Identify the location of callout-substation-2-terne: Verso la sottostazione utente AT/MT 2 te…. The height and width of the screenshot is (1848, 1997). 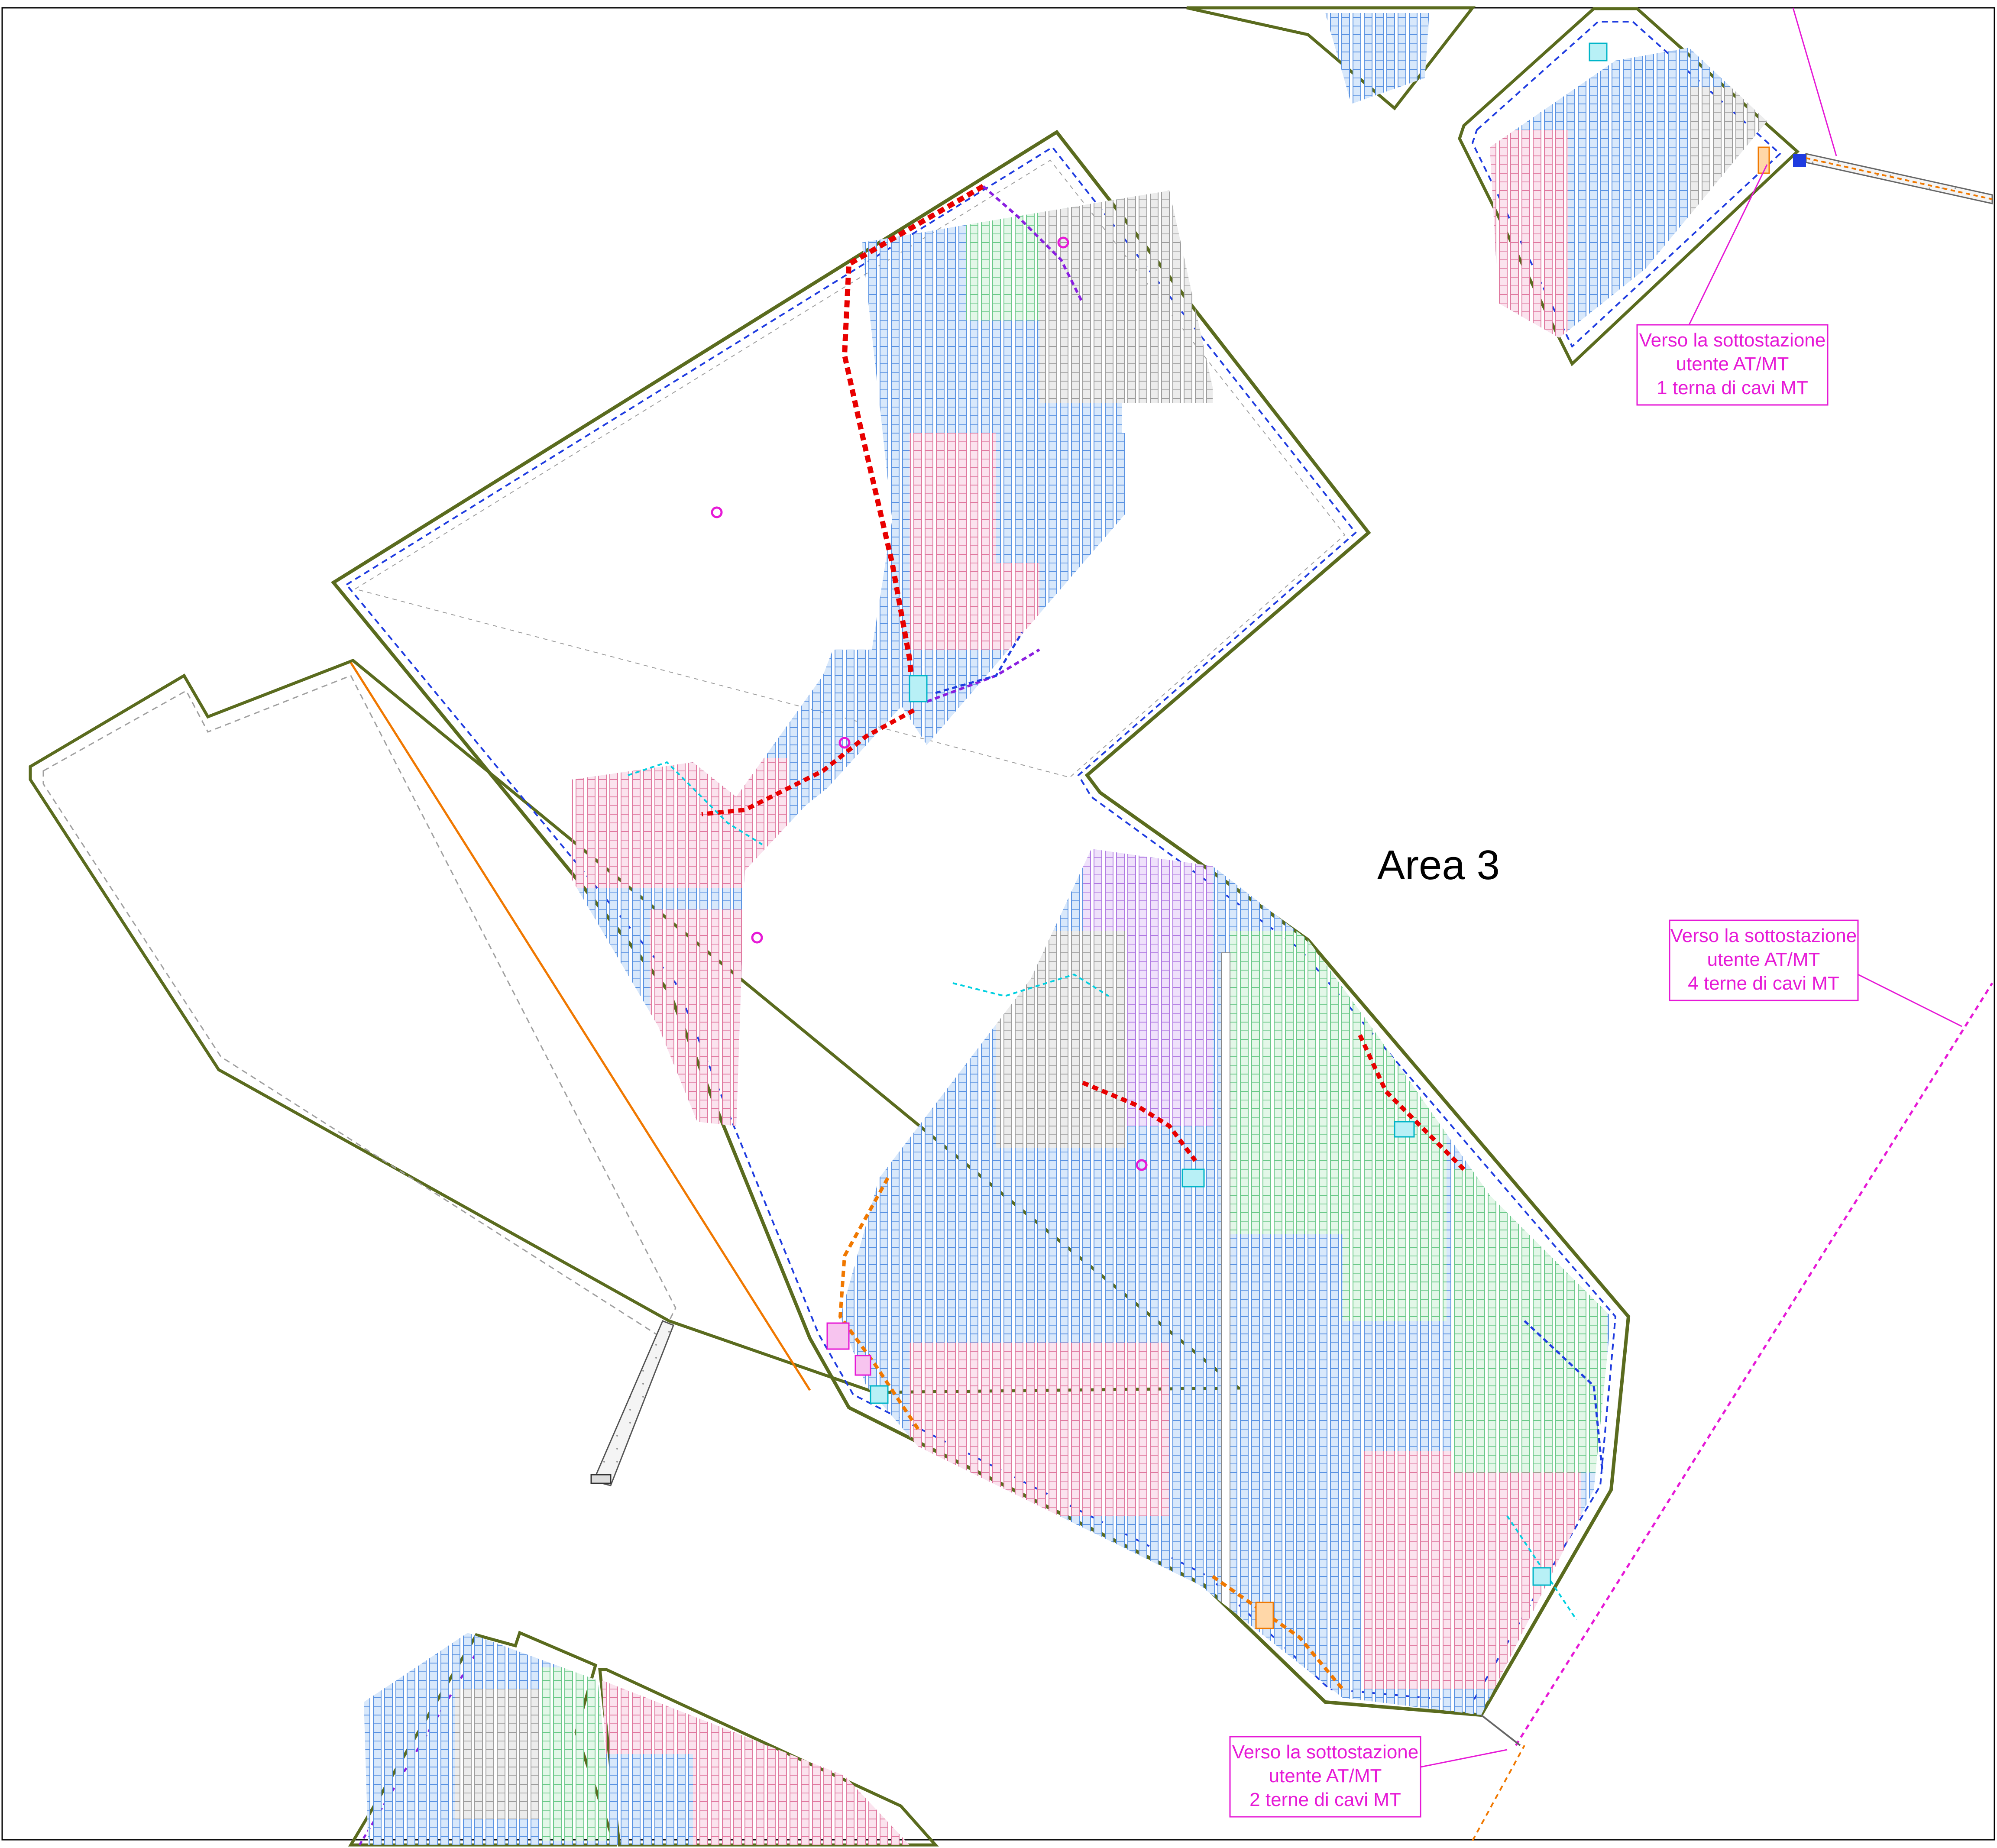
(1368, 1777).